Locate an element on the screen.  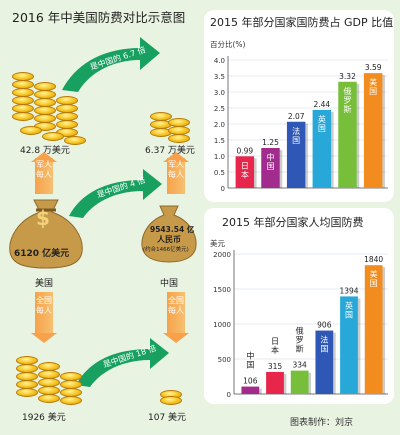
y-tick-label: 1000 is located at coordinates (222, 325).